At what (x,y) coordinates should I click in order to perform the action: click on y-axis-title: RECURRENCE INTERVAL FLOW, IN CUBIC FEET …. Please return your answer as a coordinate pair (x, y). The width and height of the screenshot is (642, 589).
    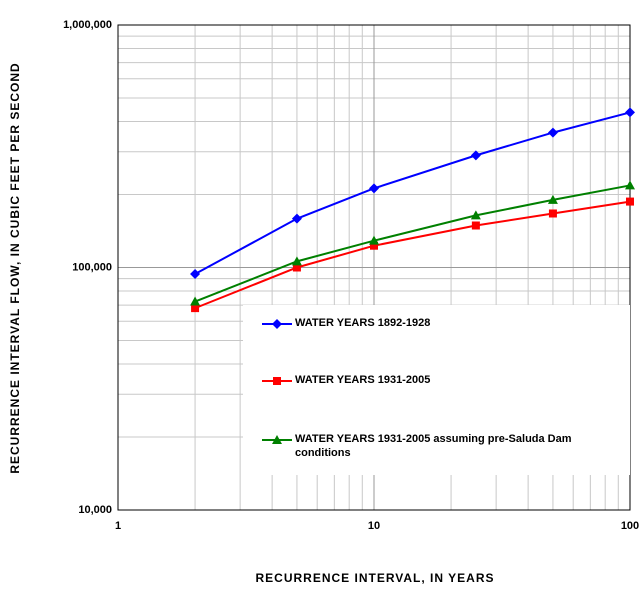
    Looking at the image, I should click on (15, 267).